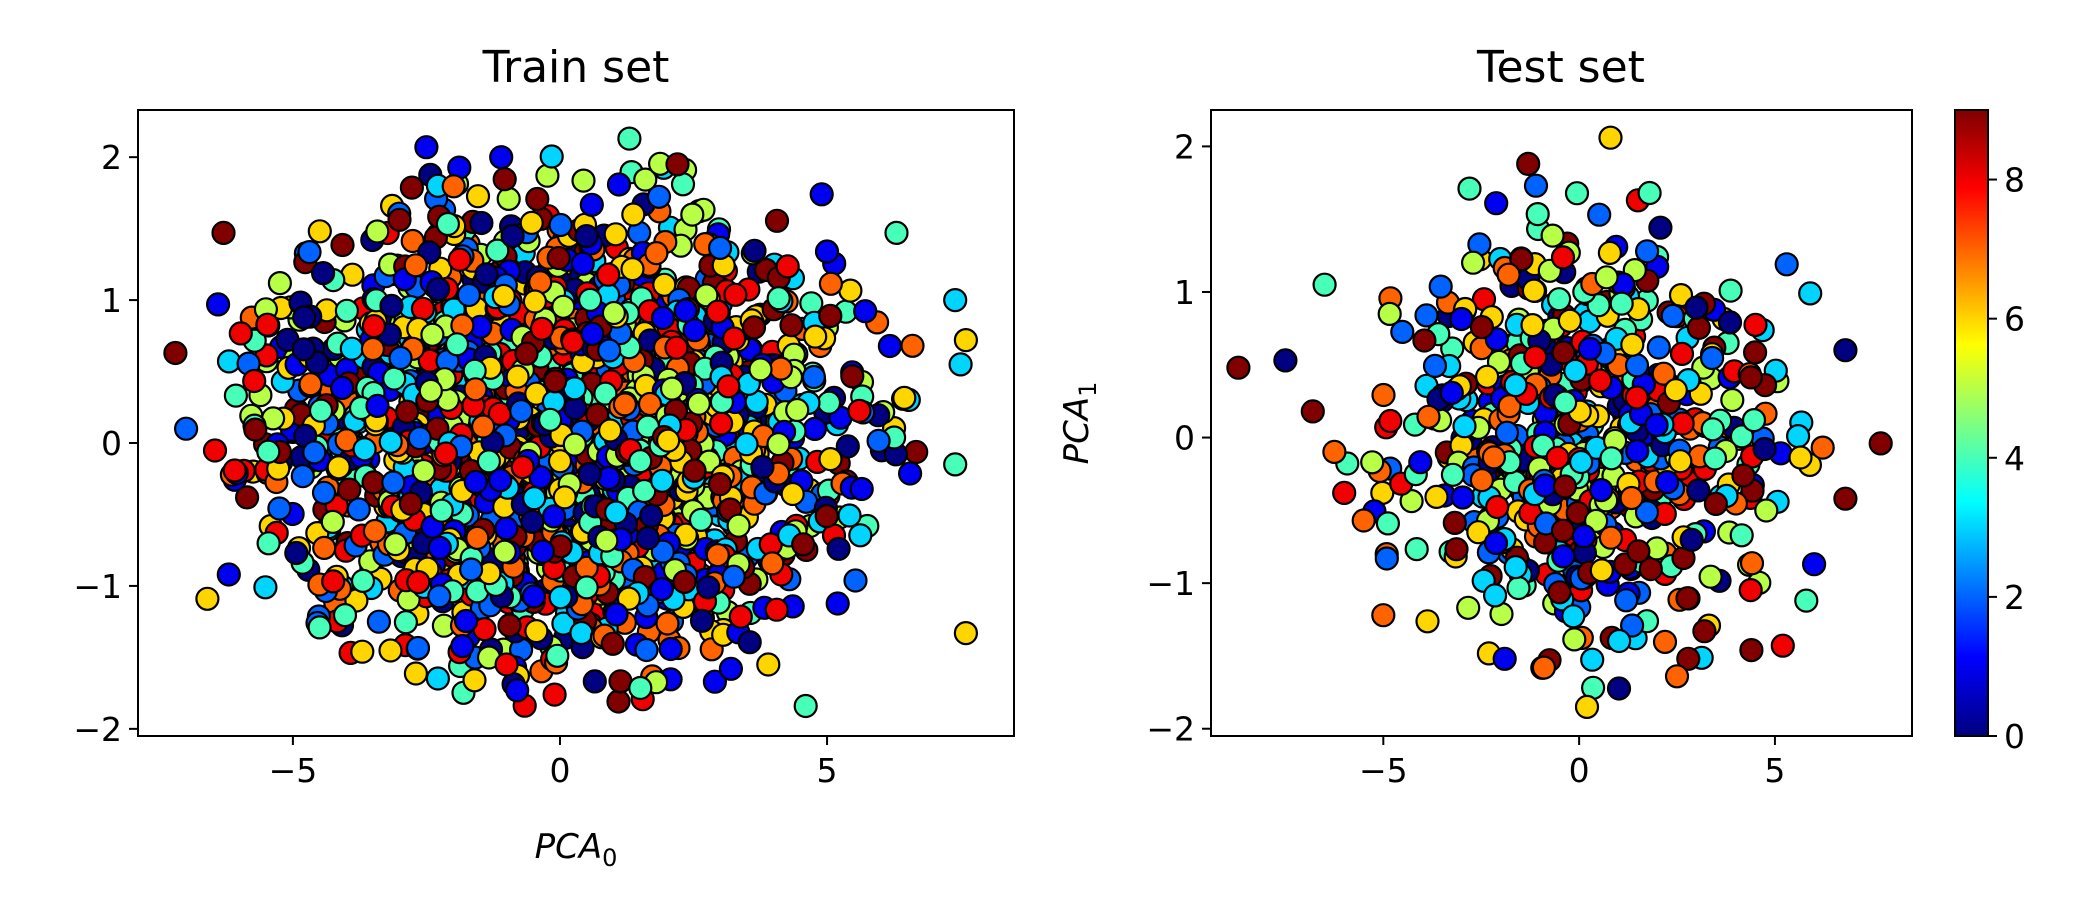 The image size is (2100, 900). What do you see at coordinates (1383, 770) in the screenshot?
I see `x-tick-label: −5` at bounding box center [1383, 770].